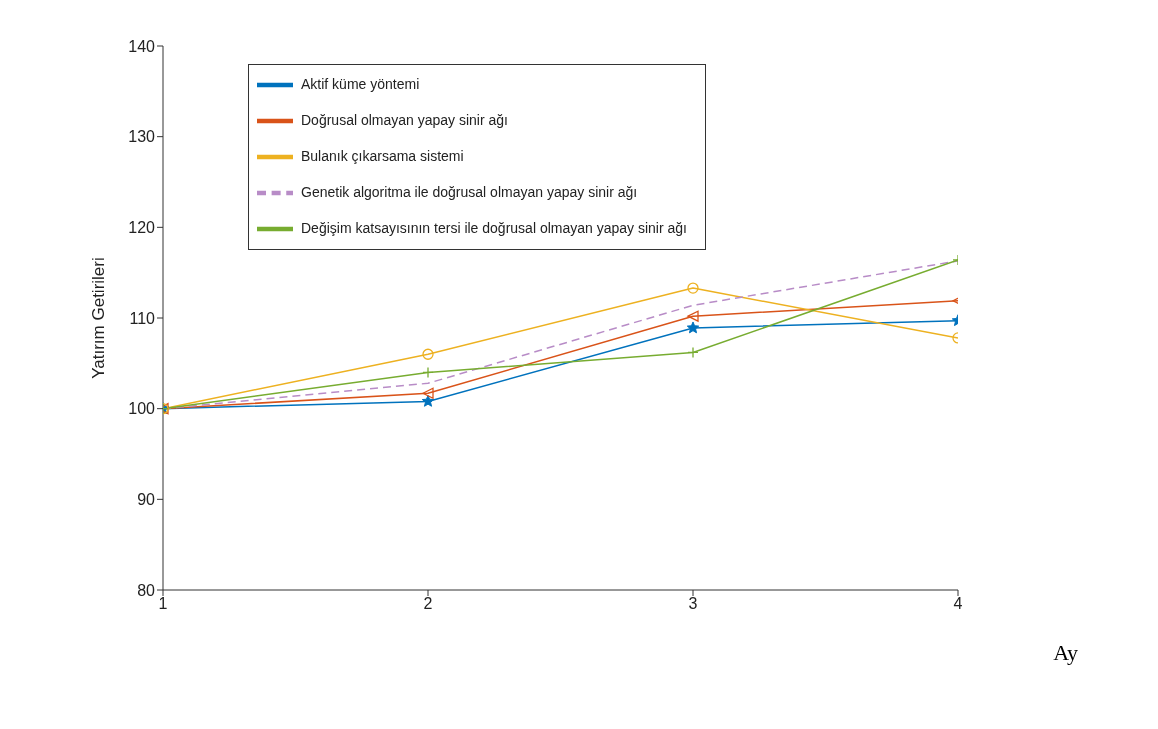 The width and height of the screenshot is (1158, 729). Describe the element at coordinates (494, 227) in the screenshot. I see `legend-label: Değişim katsayısının tersi ile doğrusal olmayan yapay sinir ağı` at that location.